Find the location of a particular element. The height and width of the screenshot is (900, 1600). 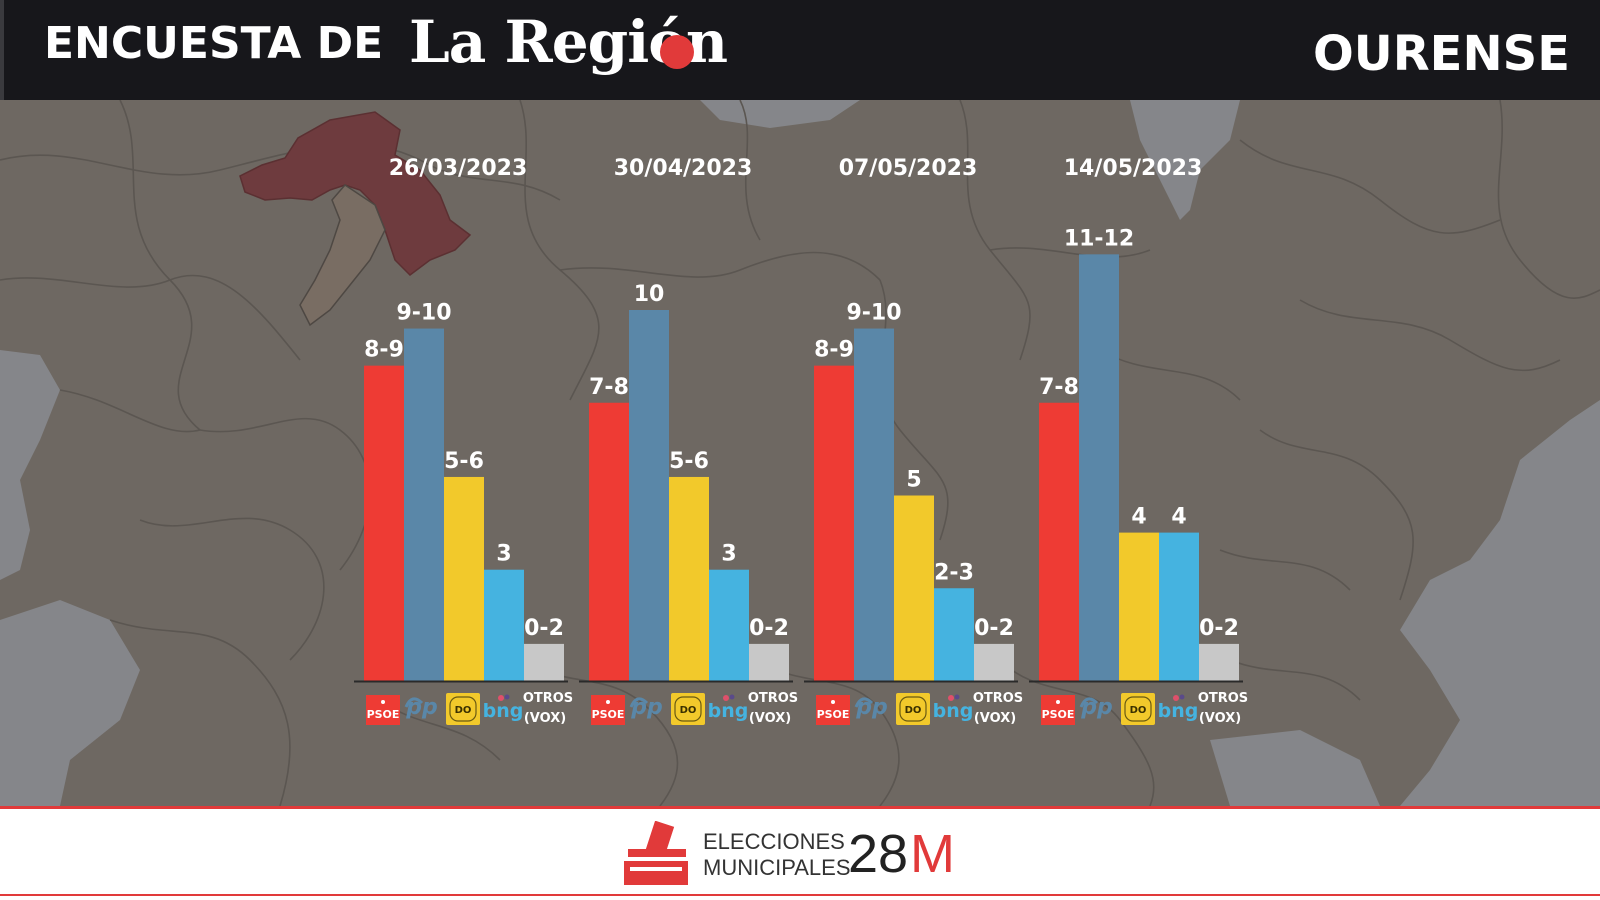

bar-value-label: 11-12 is located at coordinates (1099, 238).